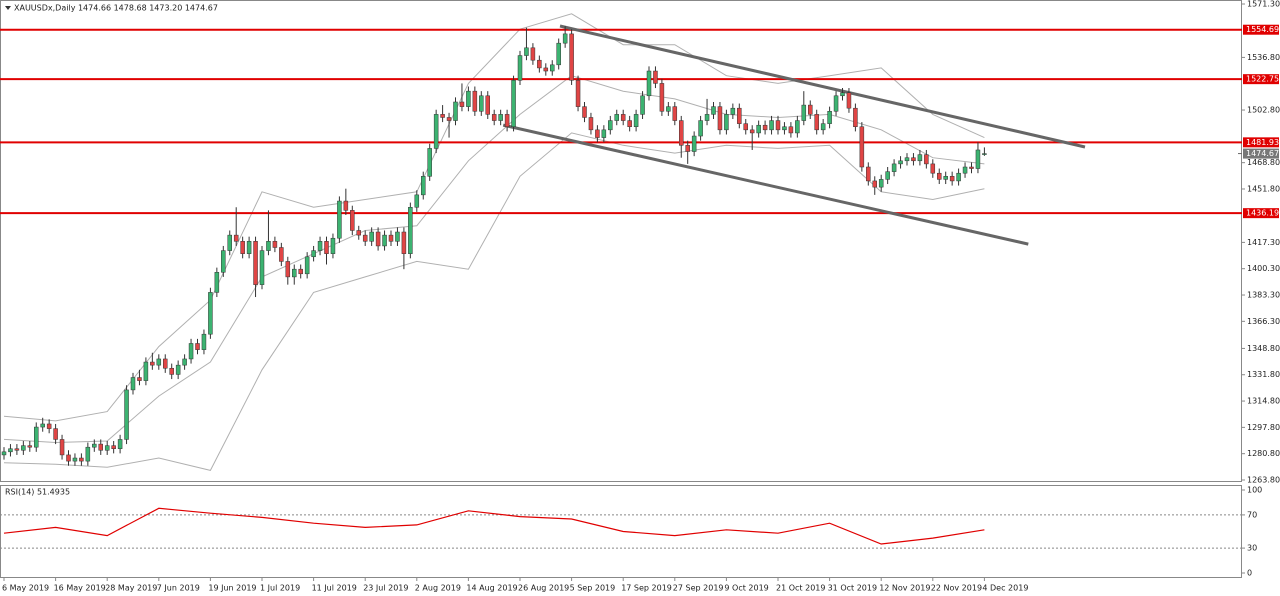 This screenshot has height=596, width=1280. What do you see at coordinates (1263, 57) in the screenshot?
I see `y-tick-label: 1536.80` at bounding box center [1263, 57].